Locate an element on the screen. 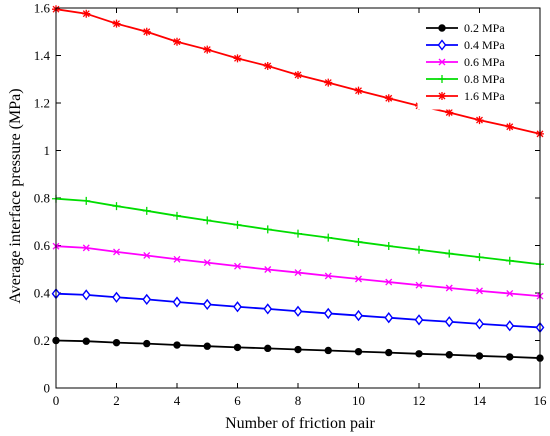 This screenshot has width=550, height=436. legend-label: 1.6 MPa is located at coordinates (484, 96).